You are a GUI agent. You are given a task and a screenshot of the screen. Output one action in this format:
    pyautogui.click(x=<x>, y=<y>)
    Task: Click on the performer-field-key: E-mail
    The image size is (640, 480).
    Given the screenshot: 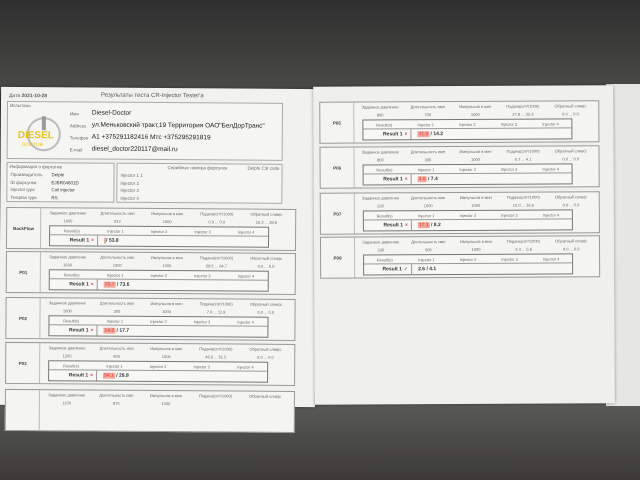 What is the action you would take?
    pyautogui.click(x=76, y=150)
    